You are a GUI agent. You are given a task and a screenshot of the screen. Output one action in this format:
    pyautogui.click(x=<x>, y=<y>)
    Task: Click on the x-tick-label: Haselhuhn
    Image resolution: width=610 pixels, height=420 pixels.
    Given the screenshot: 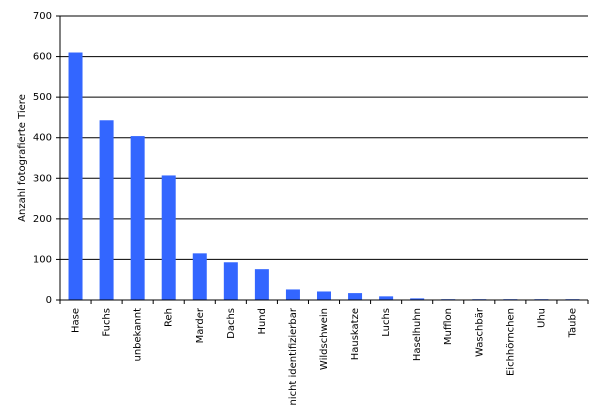 What is the action you would take?
    pyautogui.click(x=417, y=334)
    